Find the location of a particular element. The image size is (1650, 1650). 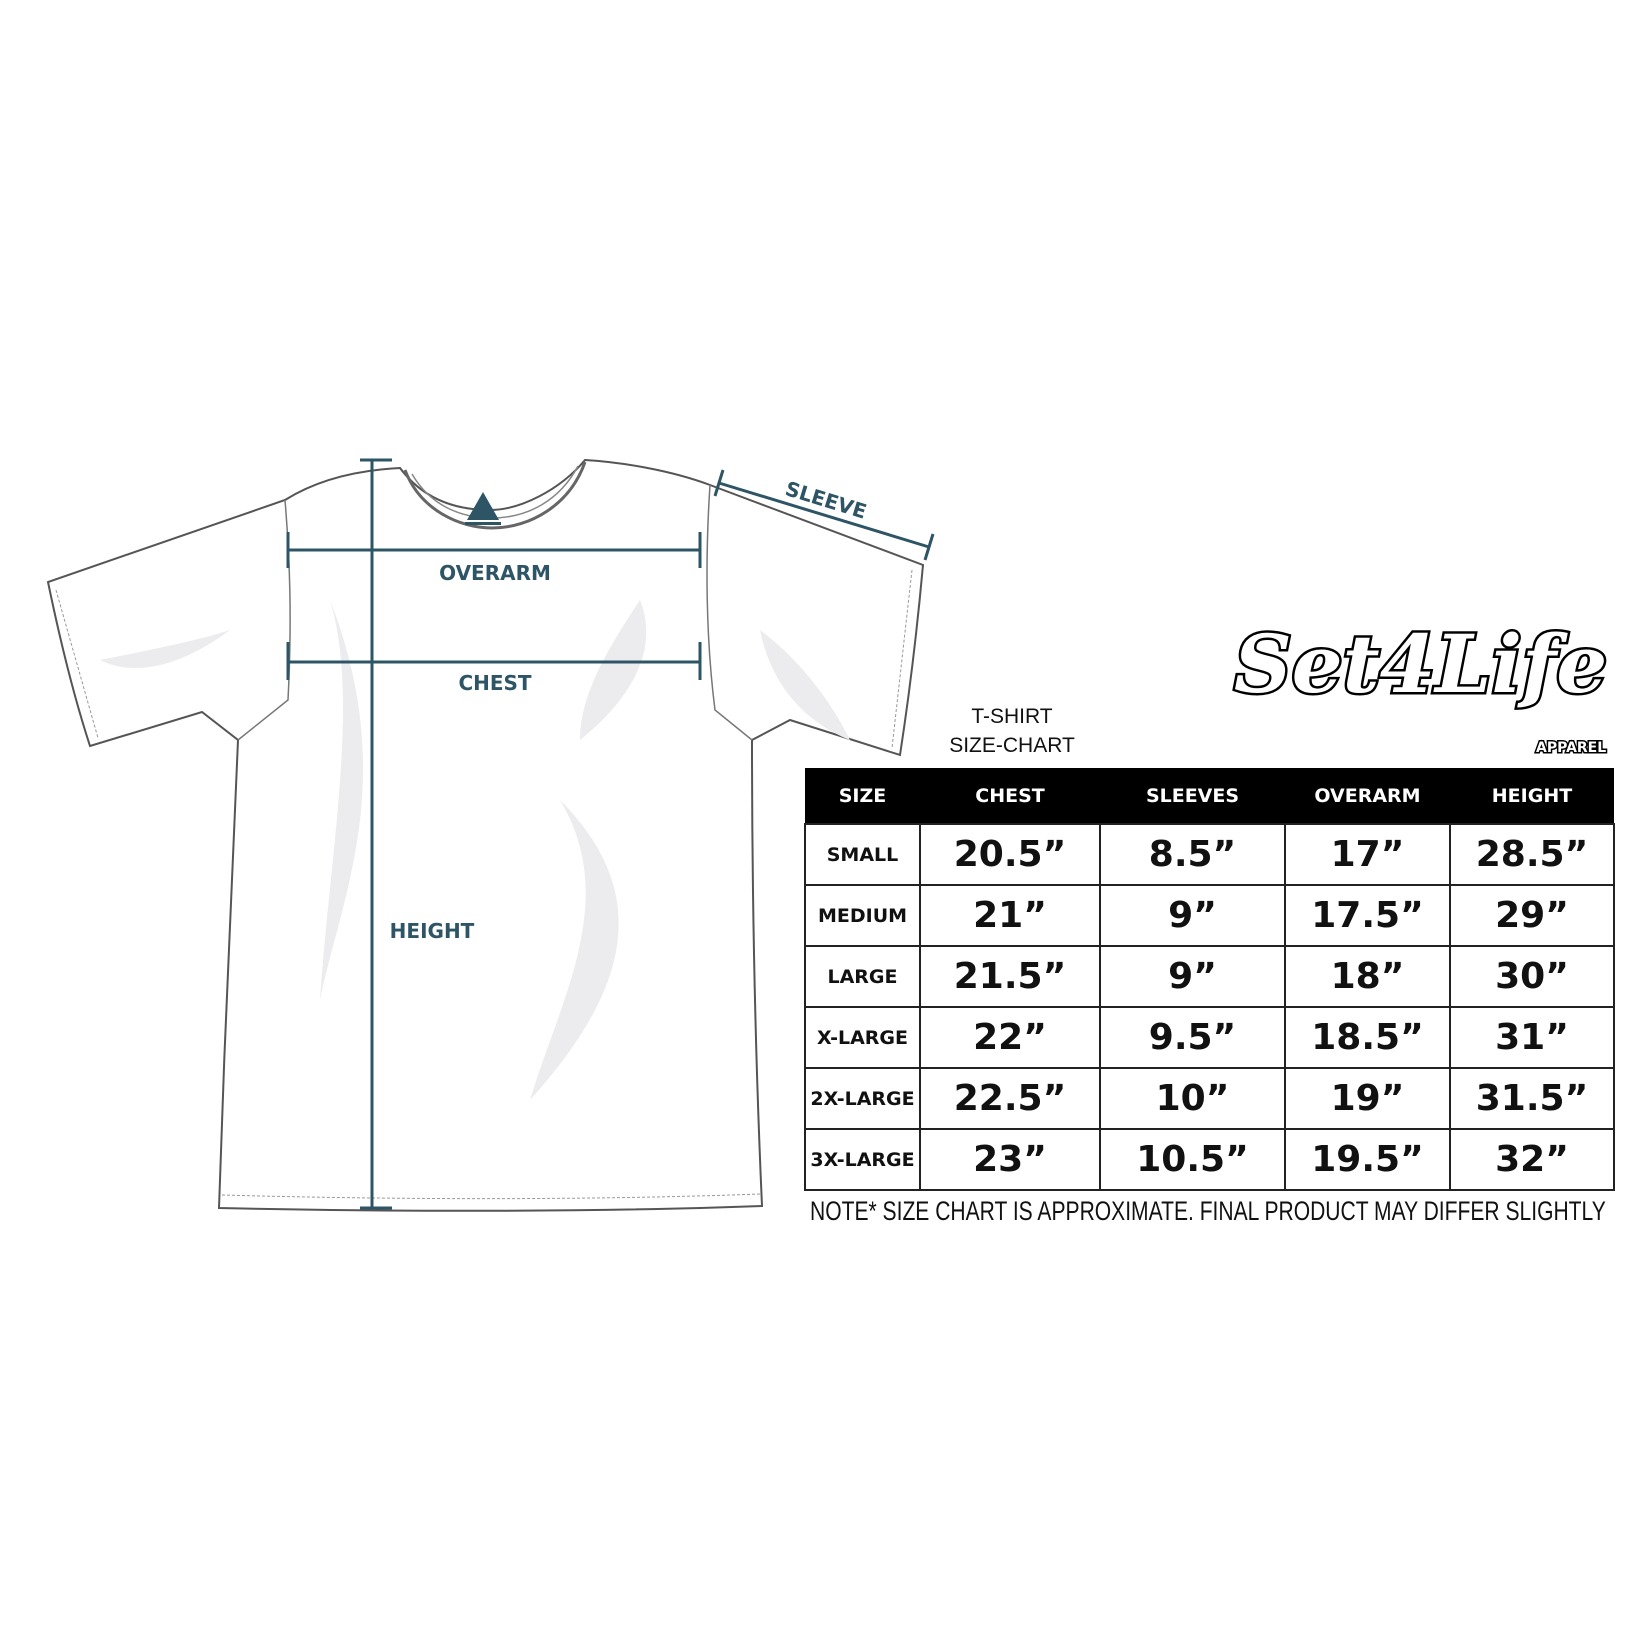

table-header-row: SIZE CHEST SLEEVES OVERARM HEIGHT is located at coordinates (1209, 796).